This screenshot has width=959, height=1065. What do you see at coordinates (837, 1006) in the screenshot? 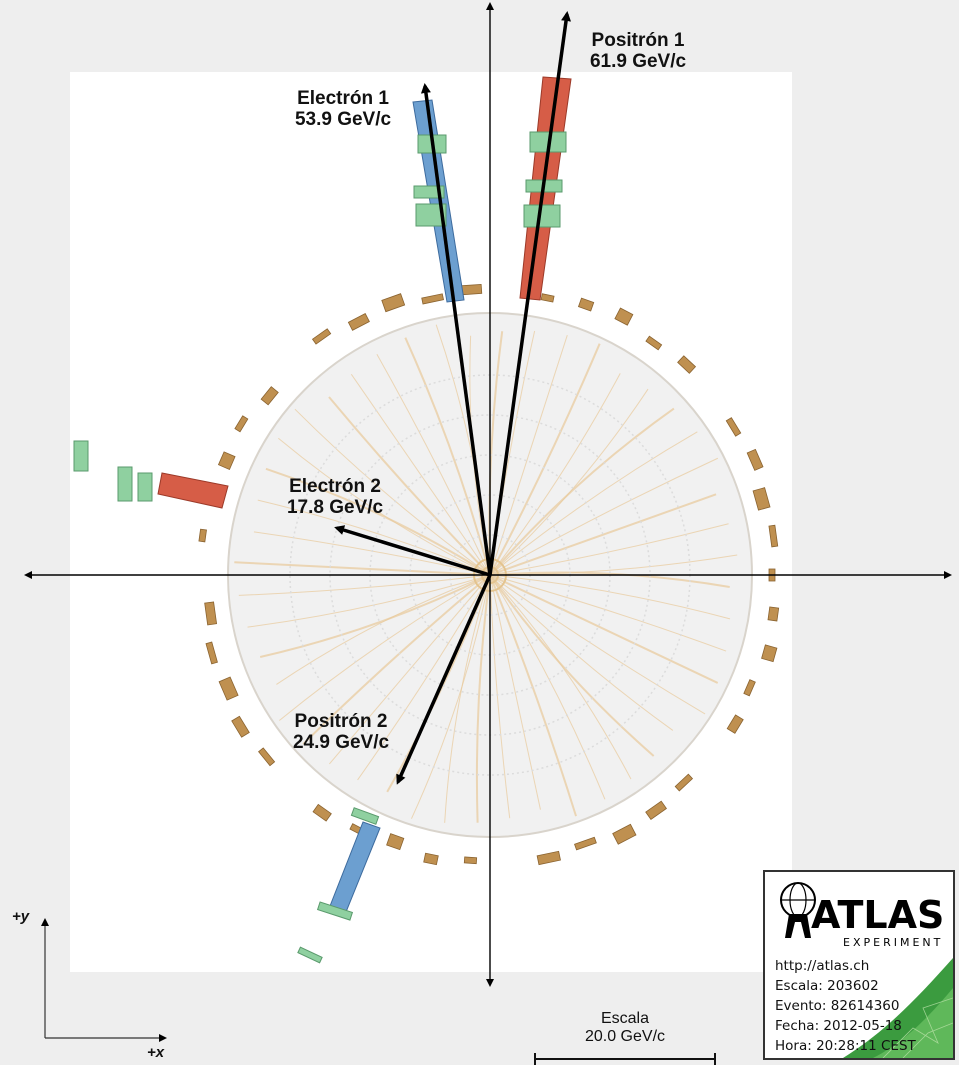
I see `info-event: Evento: 82614360` at bounding box center [837, 1006].